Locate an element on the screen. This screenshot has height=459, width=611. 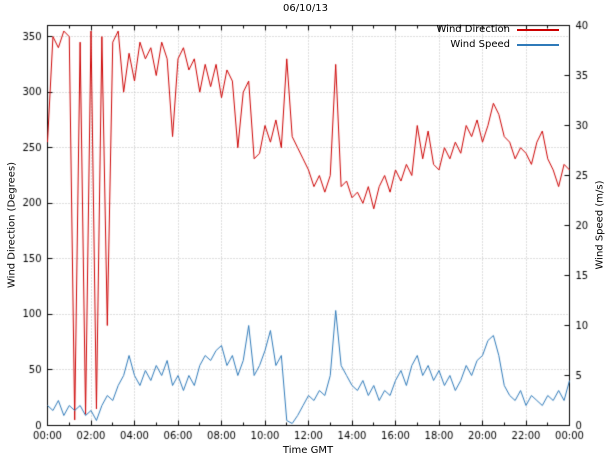
legend-item-wind-speed: Wind Speed is located at coordinates (504, 44).